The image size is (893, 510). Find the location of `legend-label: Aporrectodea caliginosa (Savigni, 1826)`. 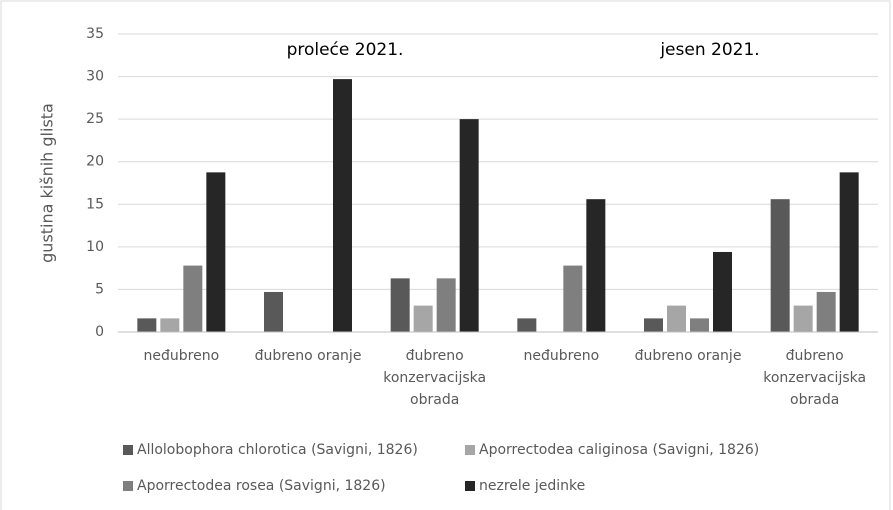

legend-label: Aporrectodea caliginosa (Savigni, 1826) is located at coordinates (619, 450).